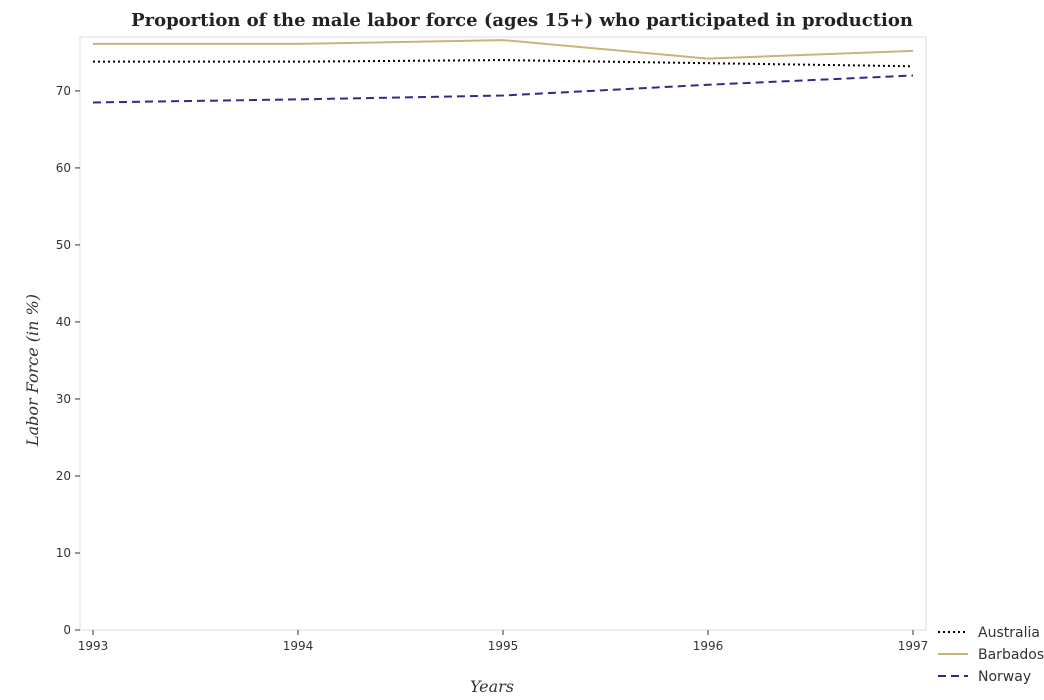  What do you see at coordinates (503, 49) in the screenshot?
I see `series-line-barbados` at bounding box center [503, 49].